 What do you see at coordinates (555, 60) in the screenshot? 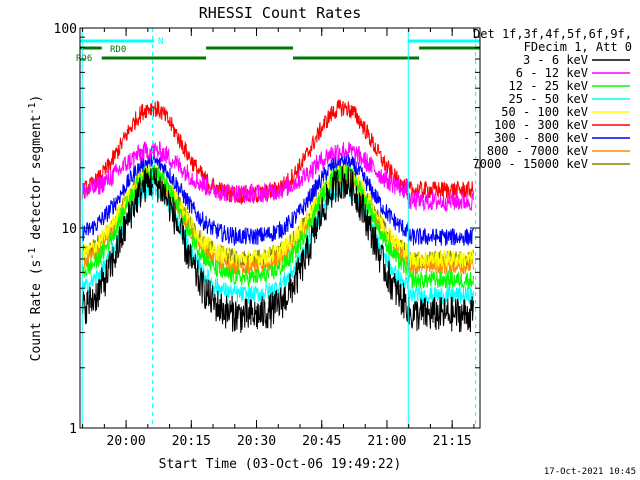
I see `legend-entry-label: 3 - 6 keV` at bounding box center [555, 60].